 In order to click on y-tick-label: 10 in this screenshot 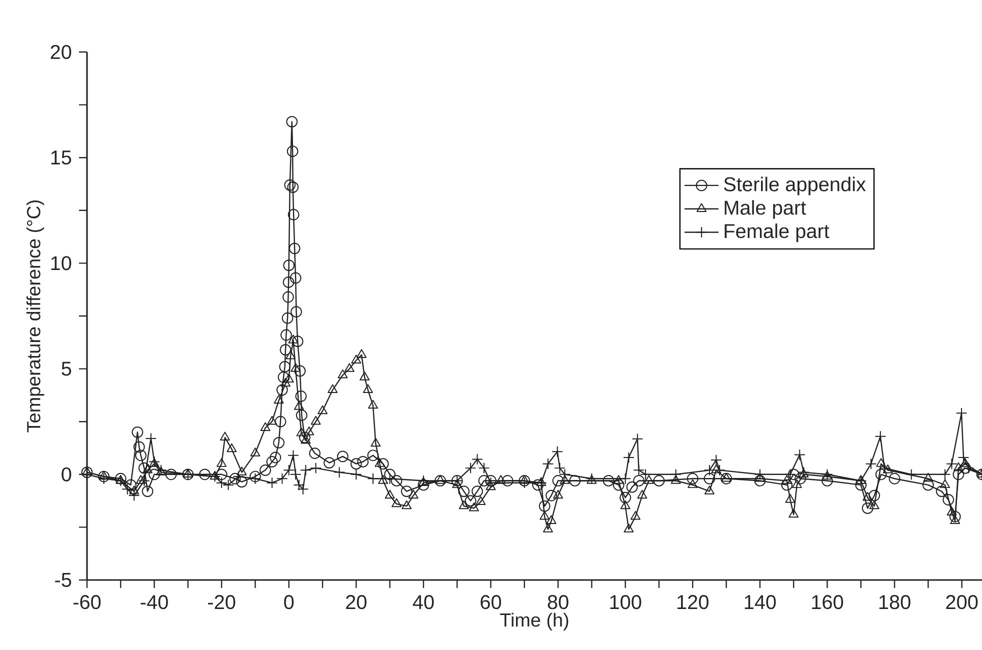, I will do `click(61, 263)`.